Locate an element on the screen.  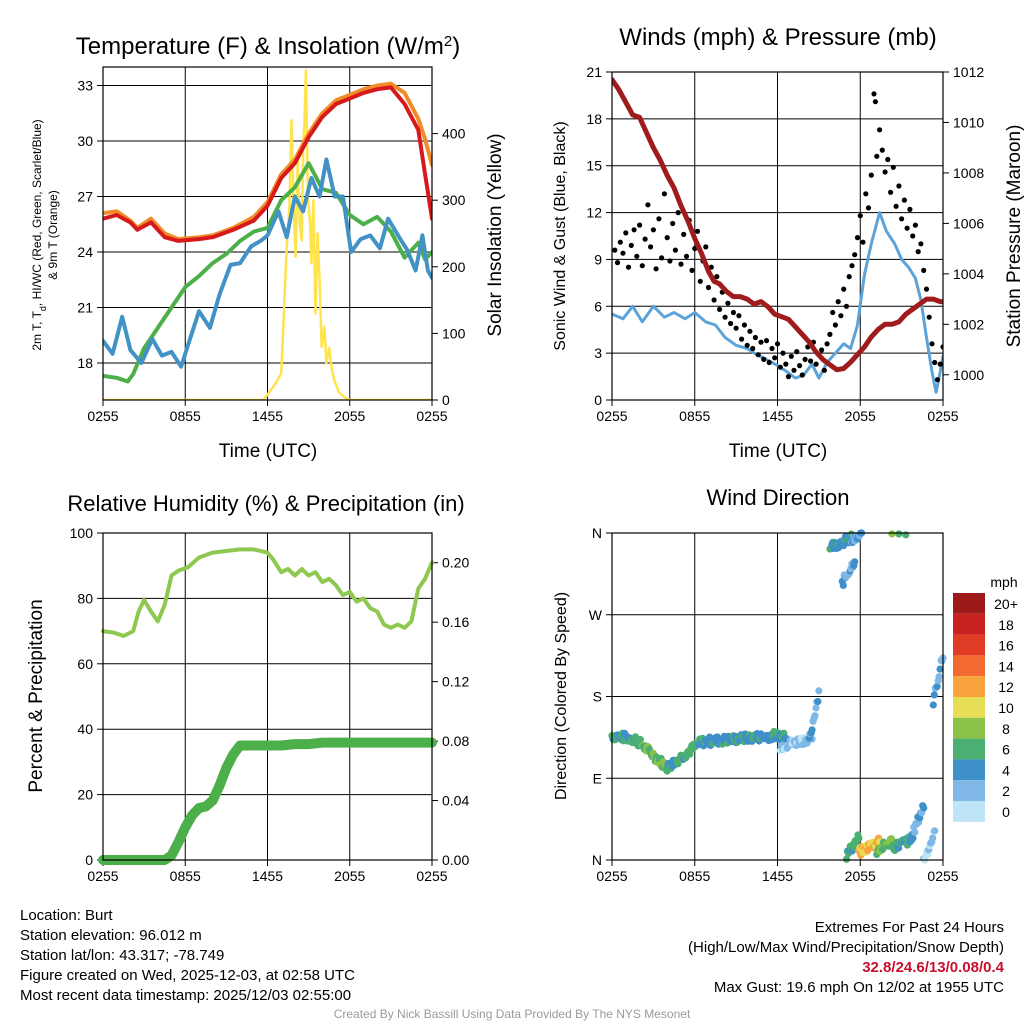
y-right-tick-label: 0.20 is located at coordinates (455, 563).